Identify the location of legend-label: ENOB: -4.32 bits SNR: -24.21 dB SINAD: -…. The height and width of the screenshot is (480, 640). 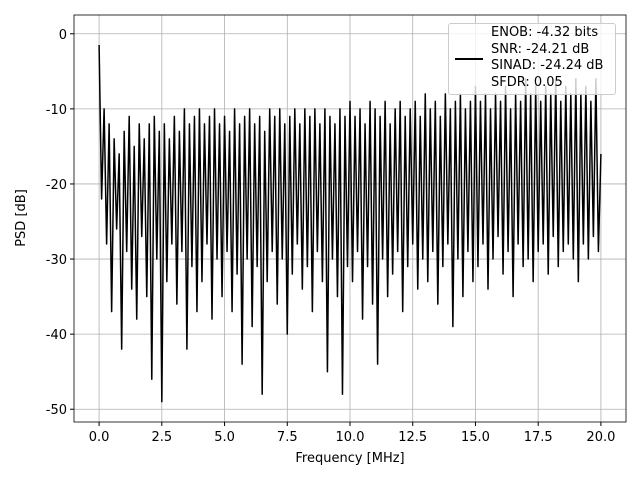
(547, 57).